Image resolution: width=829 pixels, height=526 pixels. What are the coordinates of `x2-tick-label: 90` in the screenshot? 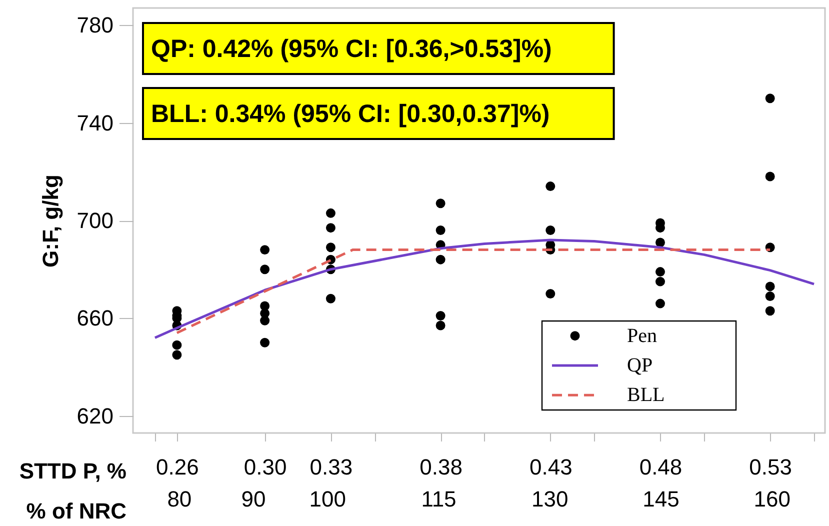 It's located at (253, 499).